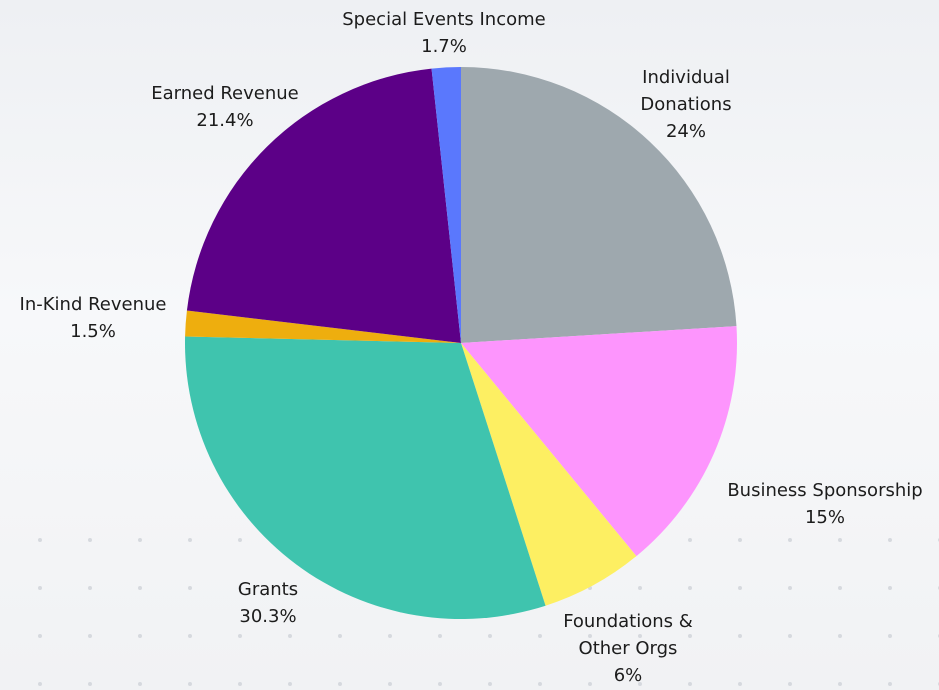 The image size is (939, 690). I want to click on category-name: Individual Donations, so click(686, 91).